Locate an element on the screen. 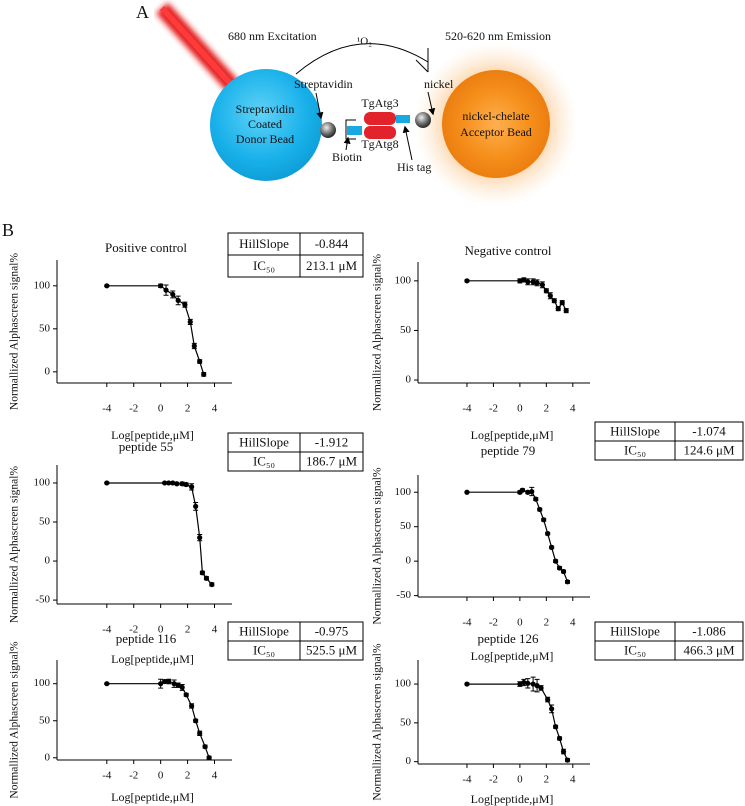  panel-label: A is located at coordinates (142, 12).